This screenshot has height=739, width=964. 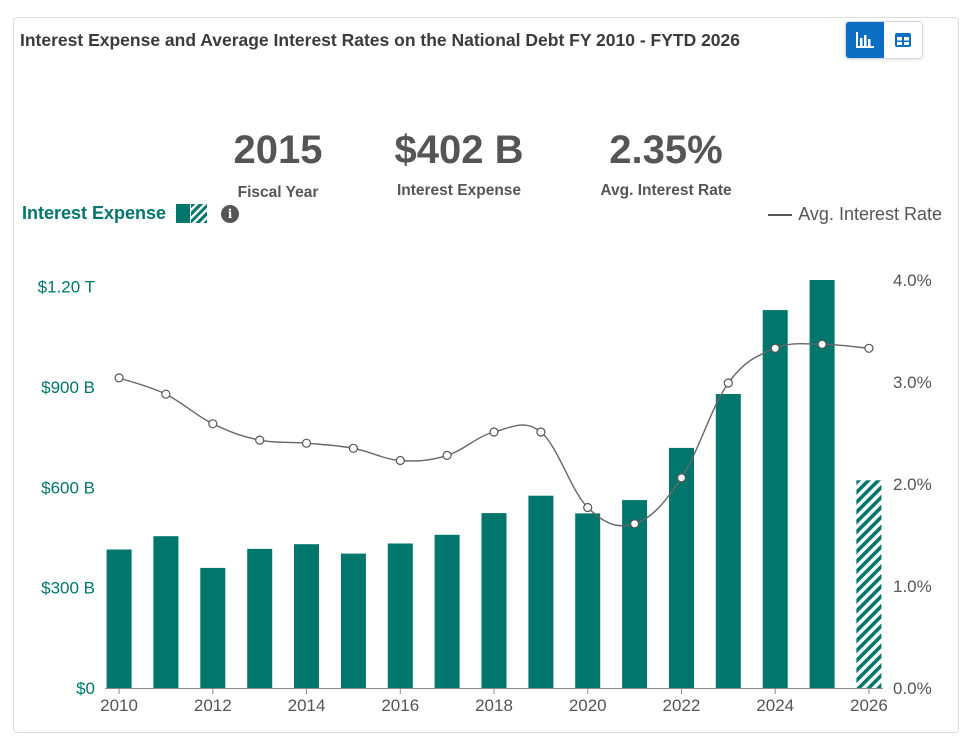 What do you see at coordinates (494, 705) in the screenshot?
I see `x-tick-label-2018: 2018` at bounding box center [494, 705].